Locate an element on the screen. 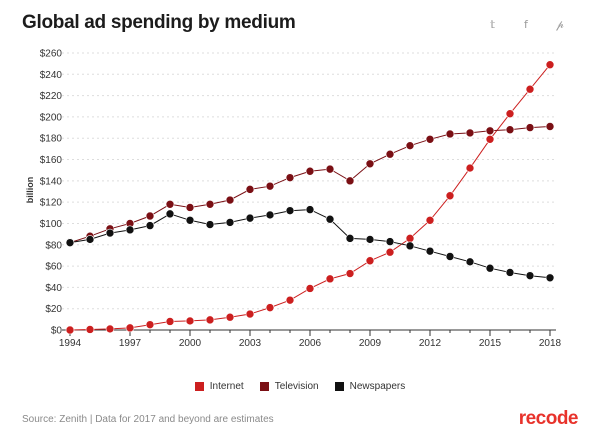  legend-swatch-internet is located at coordinates (199, 386).